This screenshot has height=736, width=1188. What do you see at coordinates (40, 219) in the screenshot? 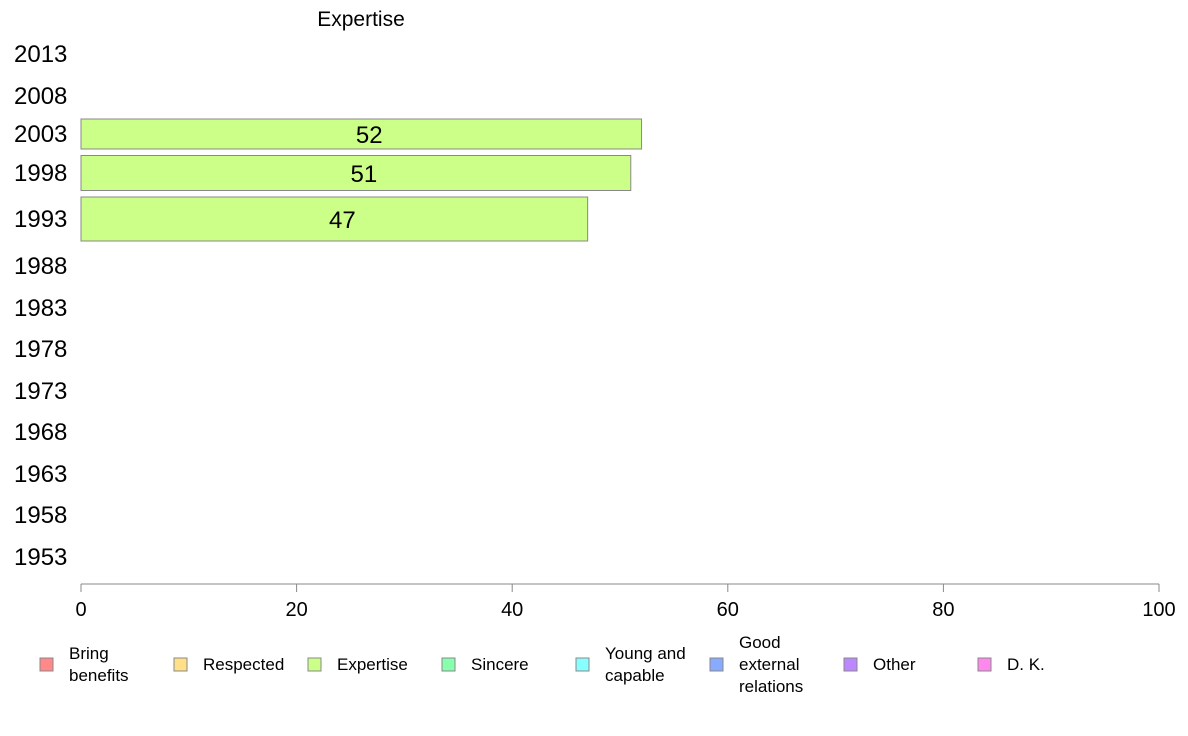
I see `y-tick-label: 1993` at bounding box center [40, 219].